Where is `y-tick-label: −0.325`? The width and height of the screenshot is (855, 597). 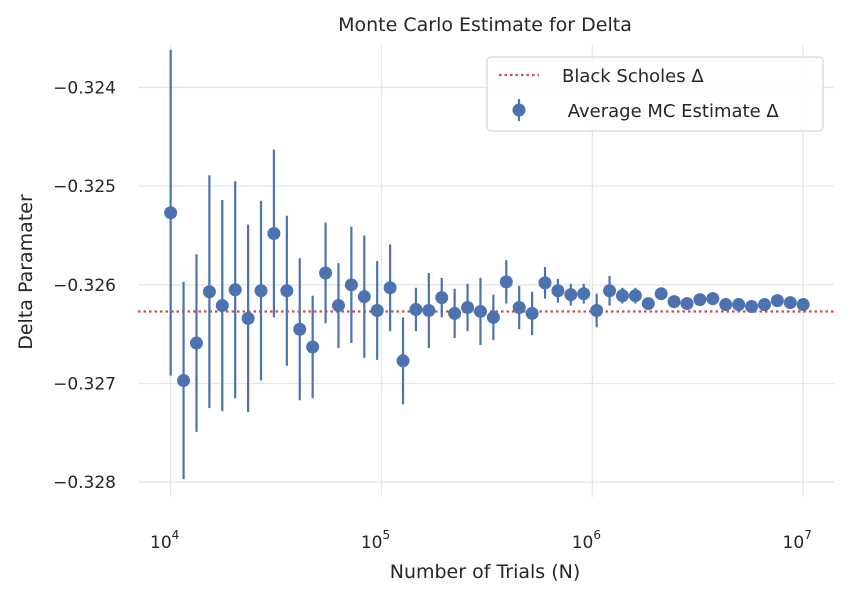 y-tick-label: −0.325 is located at coordinates (84, 187).